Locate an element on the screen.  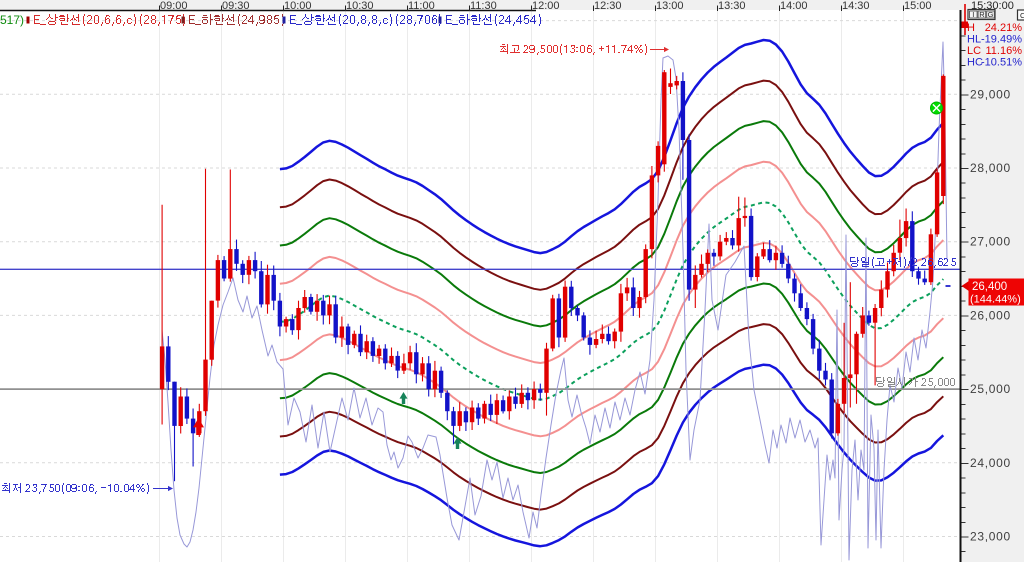
svg-text: 09:00 is located at coordinates (174, 6).